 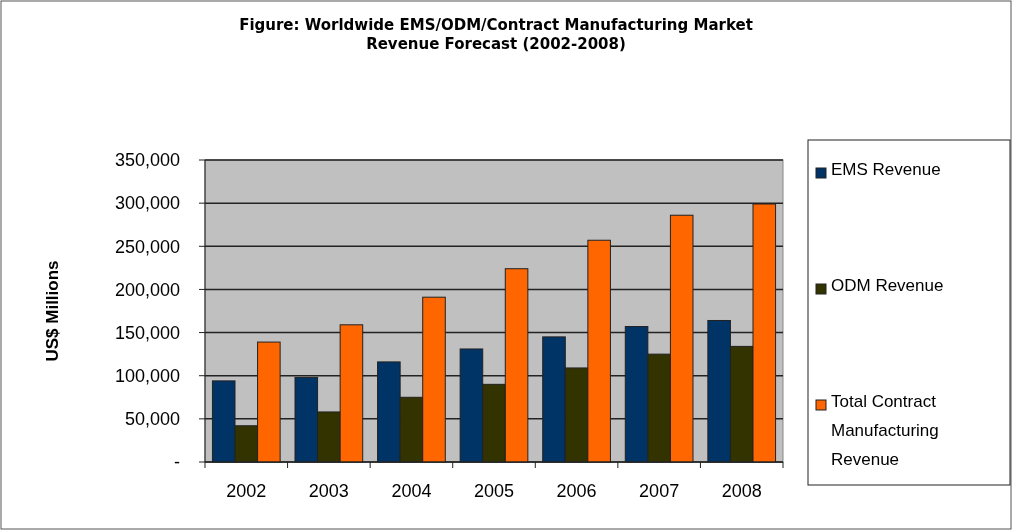 I want to click on x-tick-label: 2008, so click(x=741, y=491).